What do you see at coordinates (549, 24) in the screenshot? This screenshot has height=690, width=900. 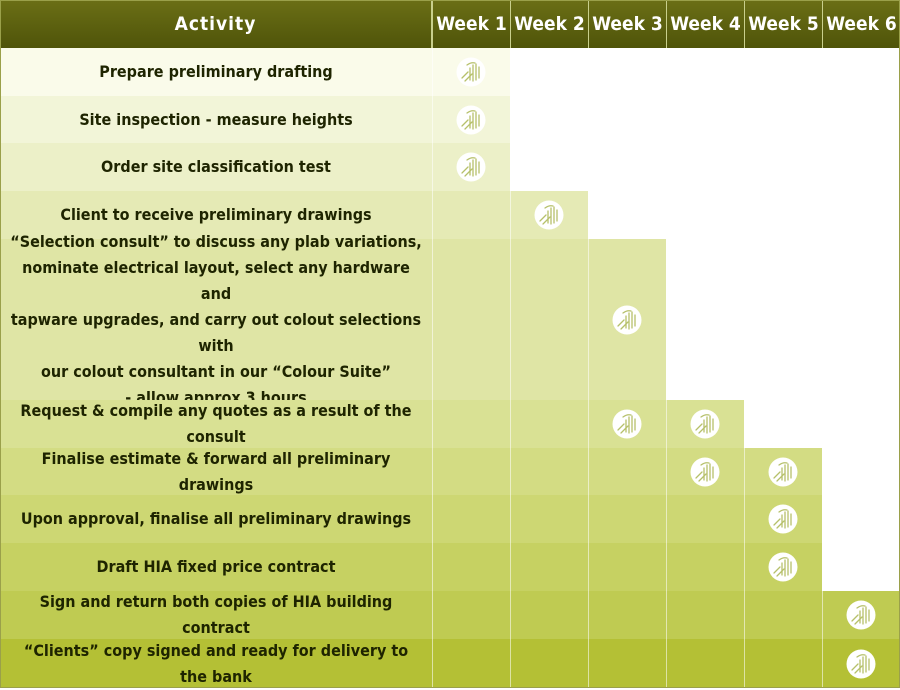 I see `week-header-2: Week 2` at bounding box center [549, 24].